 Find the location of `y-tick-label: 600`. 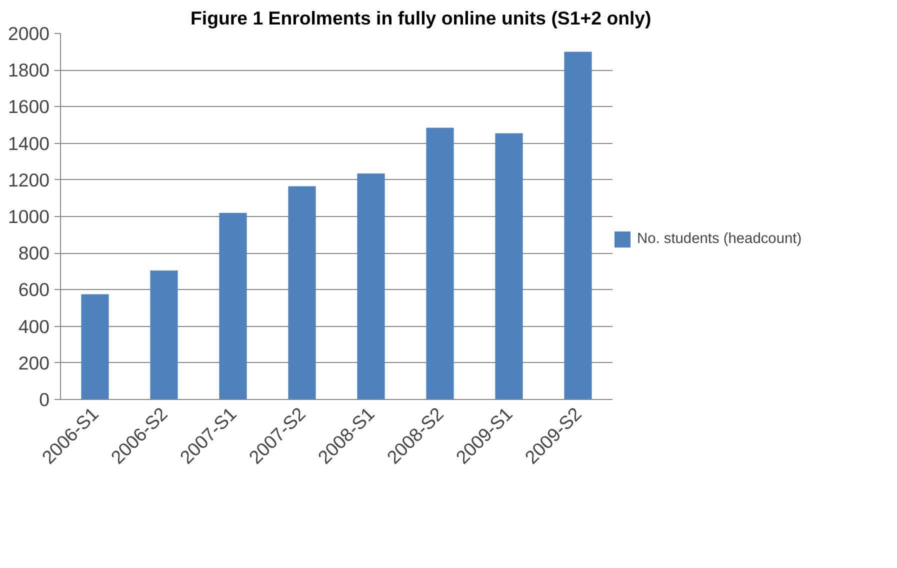

y-tick-label: 600 is located at coordinates (34, 289).